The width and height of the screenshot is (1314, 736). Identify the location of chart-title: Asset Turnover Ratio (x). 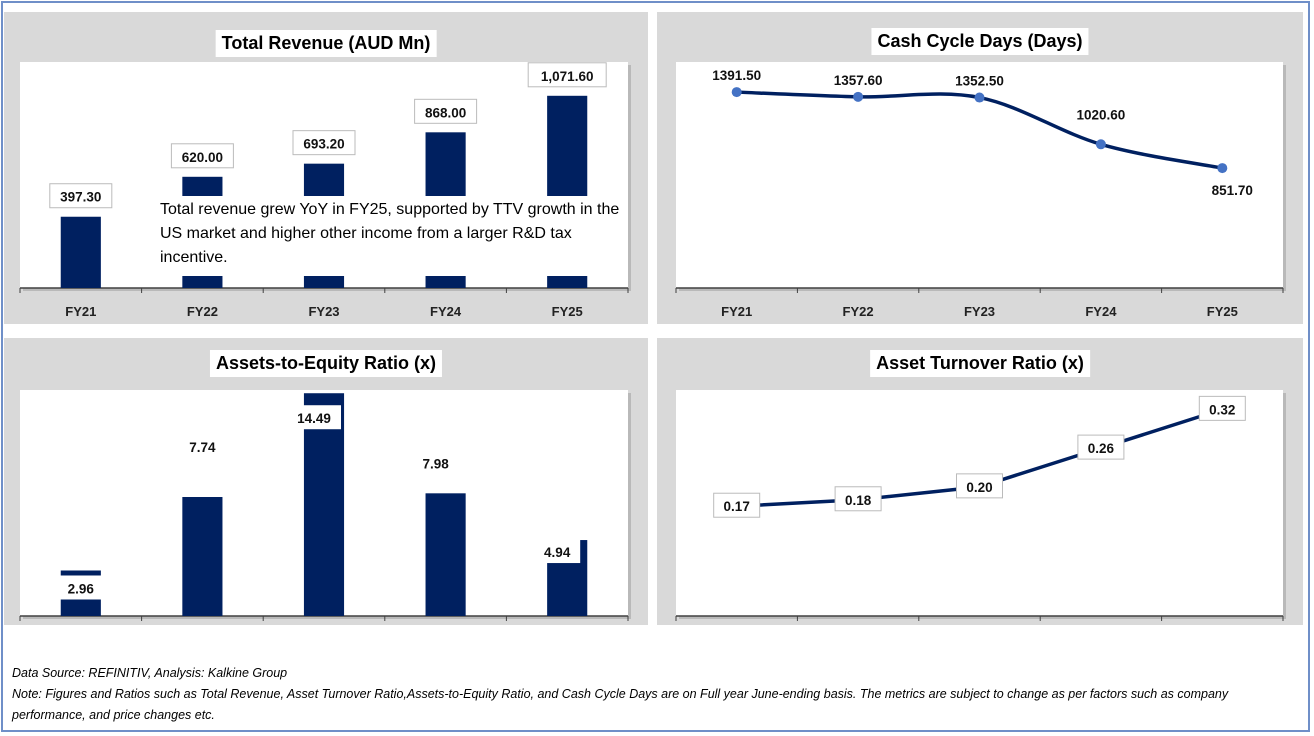
(980, 363).